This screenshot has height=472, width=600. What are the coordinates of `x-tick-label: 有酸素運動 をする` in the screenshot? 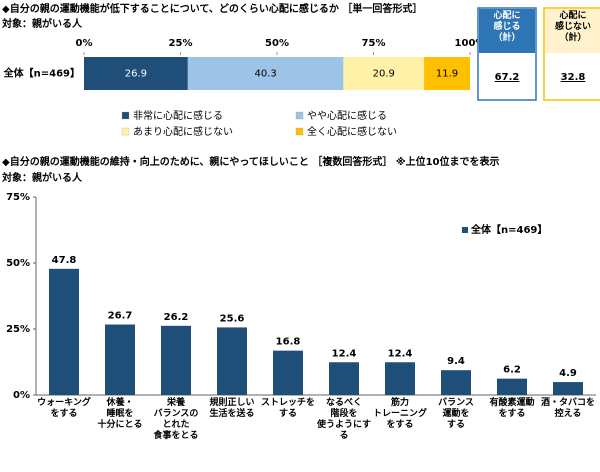 It's located at (512, 408).